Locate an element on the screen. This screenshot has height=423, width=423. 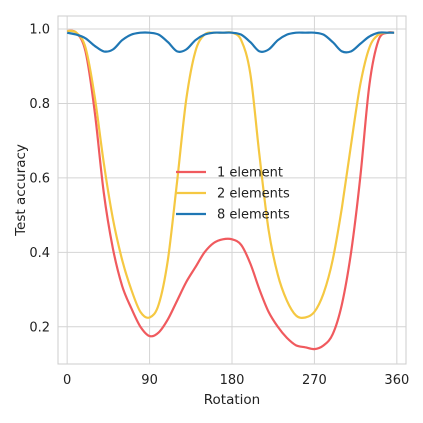
y-tick-label: 0.4 is located at coordinates (39, 253).